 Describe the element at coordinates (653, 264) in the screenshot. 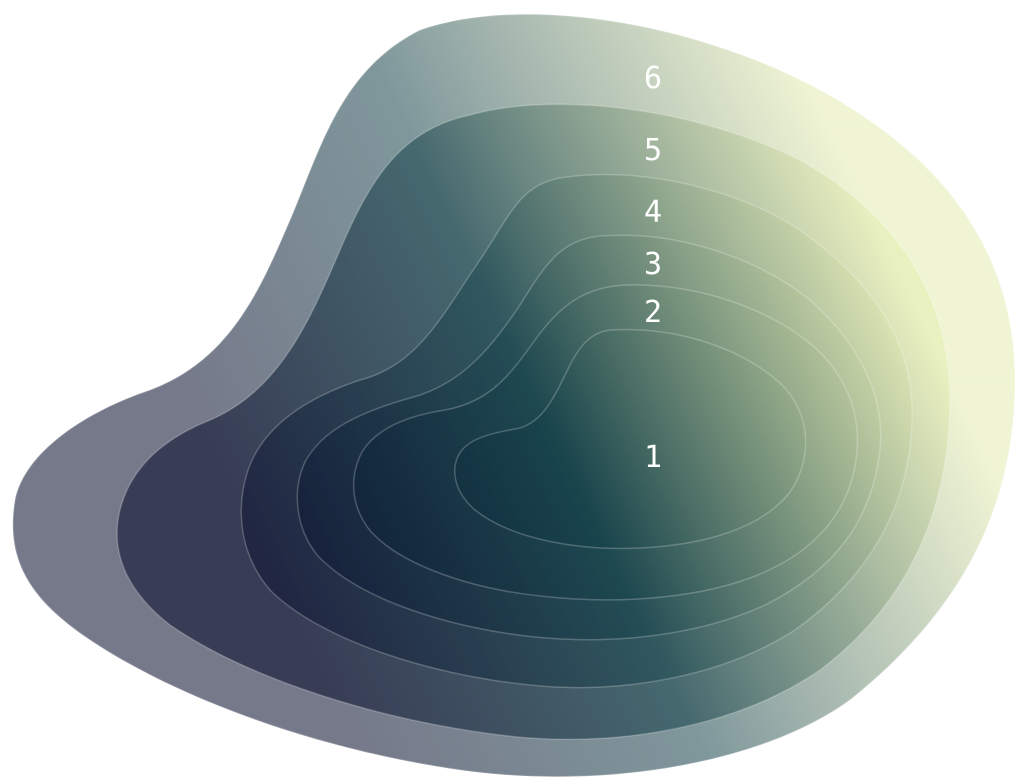

I see `layer-label-3: 3` at that location.